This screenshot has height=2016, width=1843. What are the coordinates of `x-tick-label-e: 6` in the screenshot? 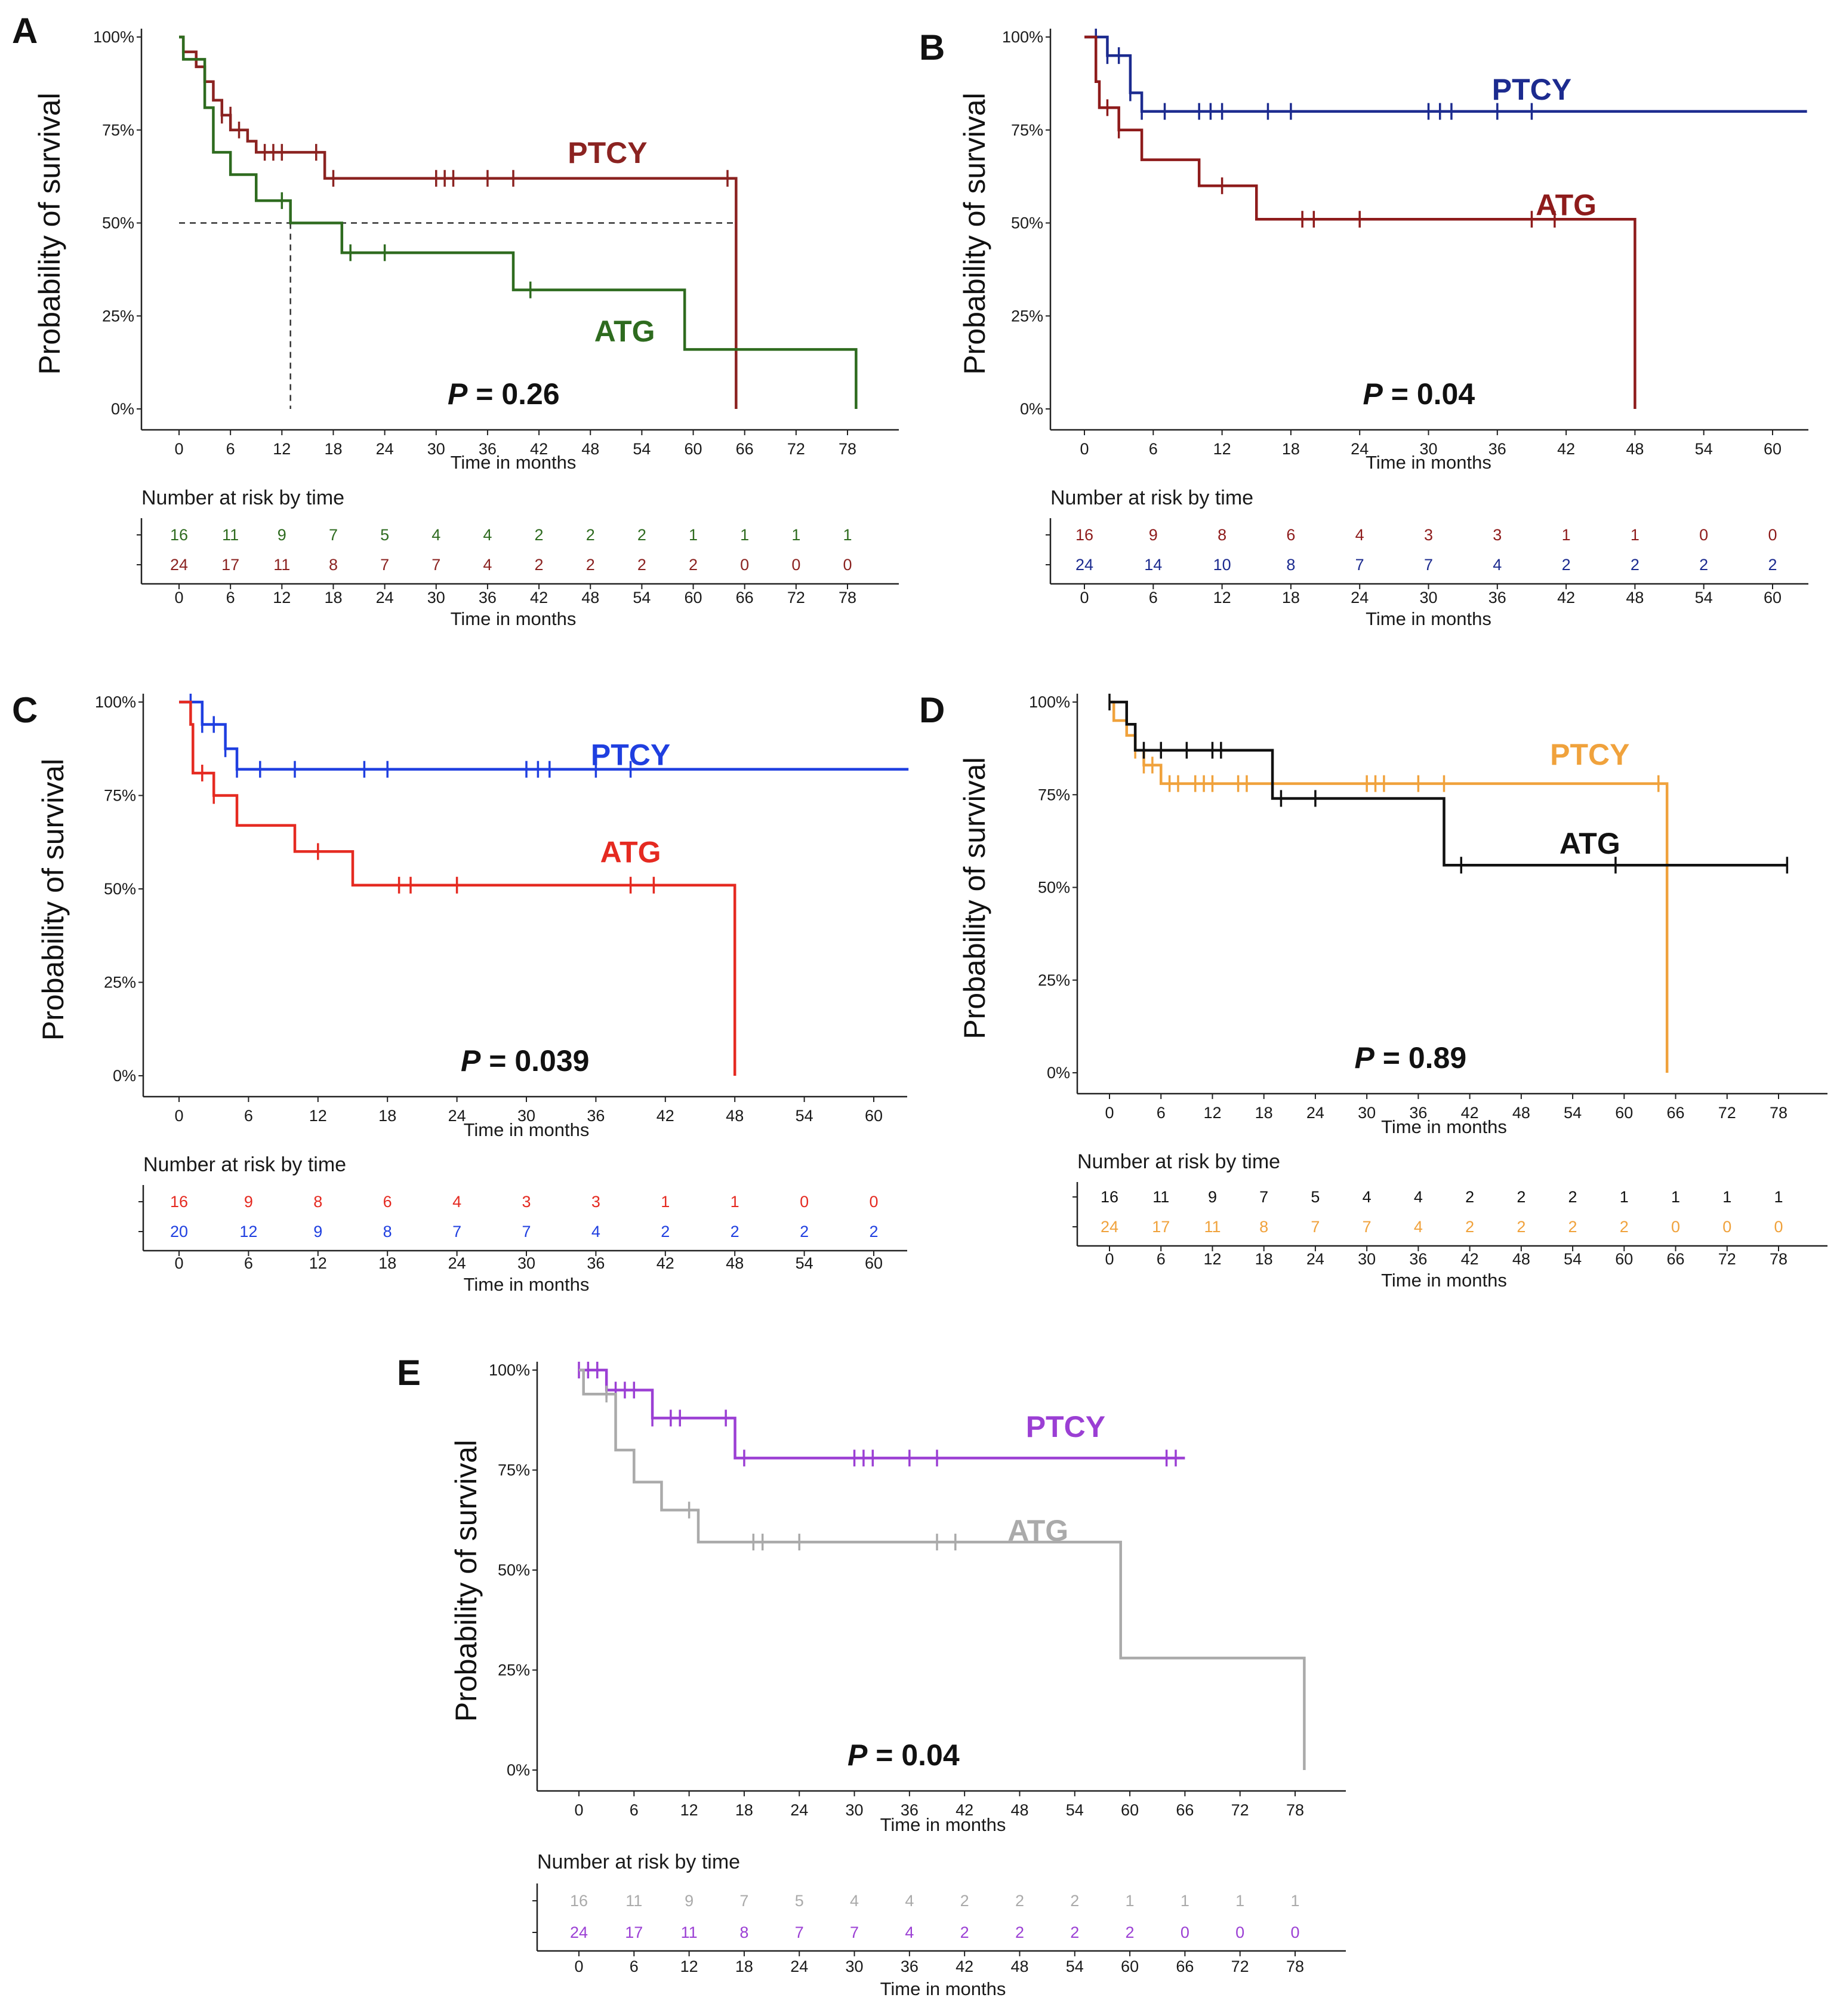 It's located at (634, 1810).